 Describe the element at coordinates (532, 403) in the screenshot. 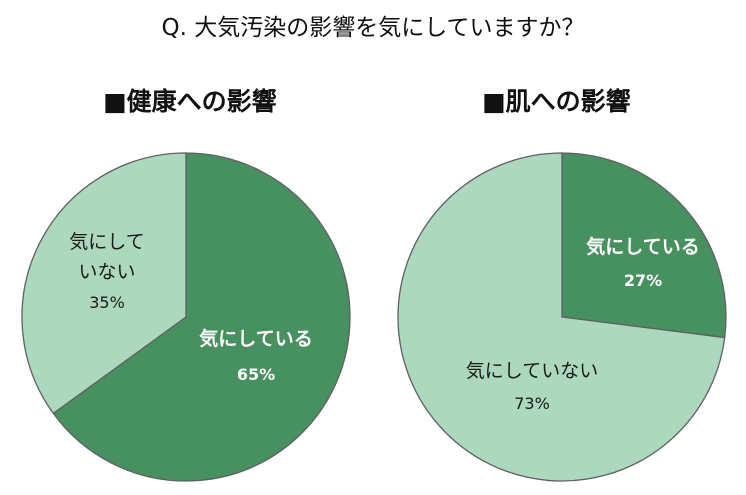

I see `pie-1-slice-1-percent: 73%` at that location.